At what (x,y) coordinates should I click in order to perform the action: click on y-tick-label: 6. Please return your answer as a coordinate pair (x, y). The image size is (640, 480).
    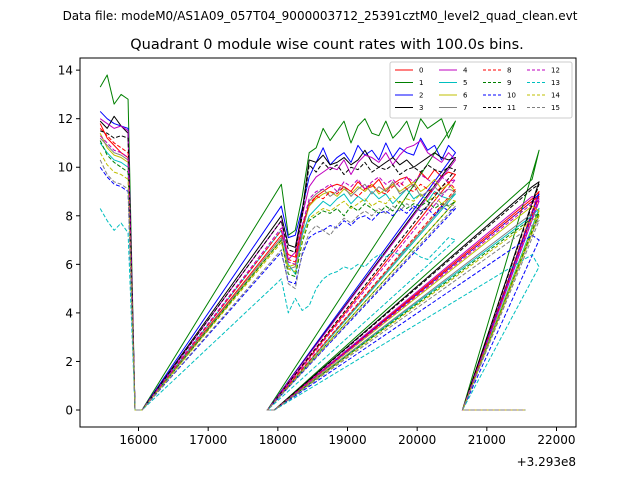
    Looking at the image, I should click on (69, 265).